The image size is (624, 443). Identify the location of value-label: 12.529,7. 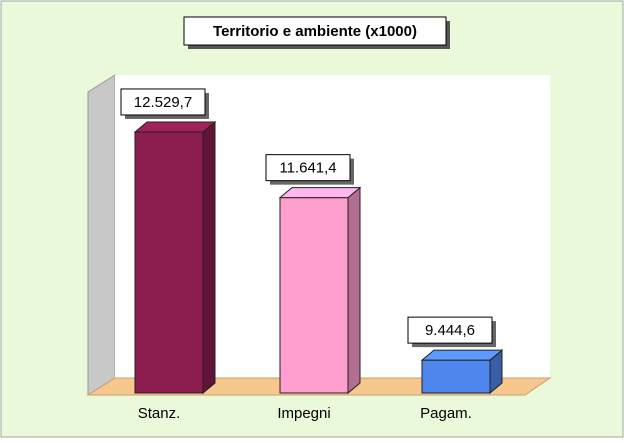
(163, 102).